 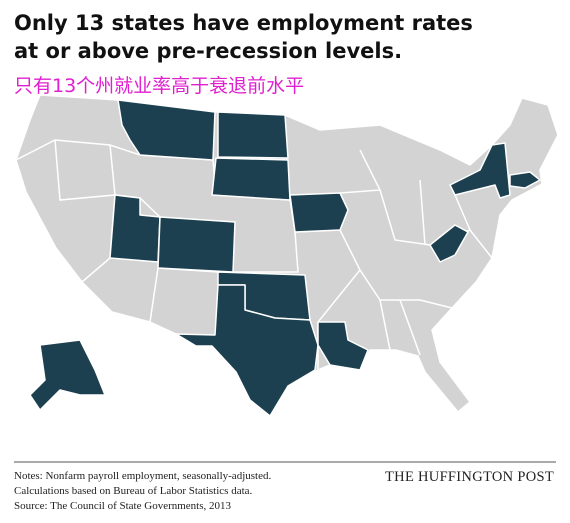 I want to click on north-dakota, so click(x=253, y=135).